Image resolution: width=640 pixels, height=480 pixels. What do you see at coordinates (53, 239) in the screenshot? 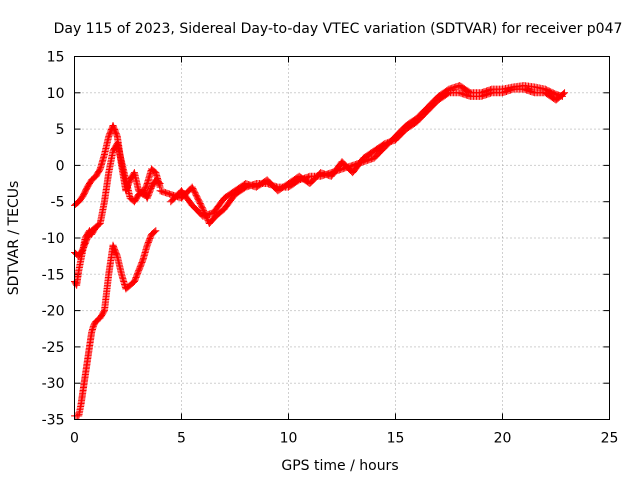
I see `y-tick-label: -10` at bounding box center [53, 239].